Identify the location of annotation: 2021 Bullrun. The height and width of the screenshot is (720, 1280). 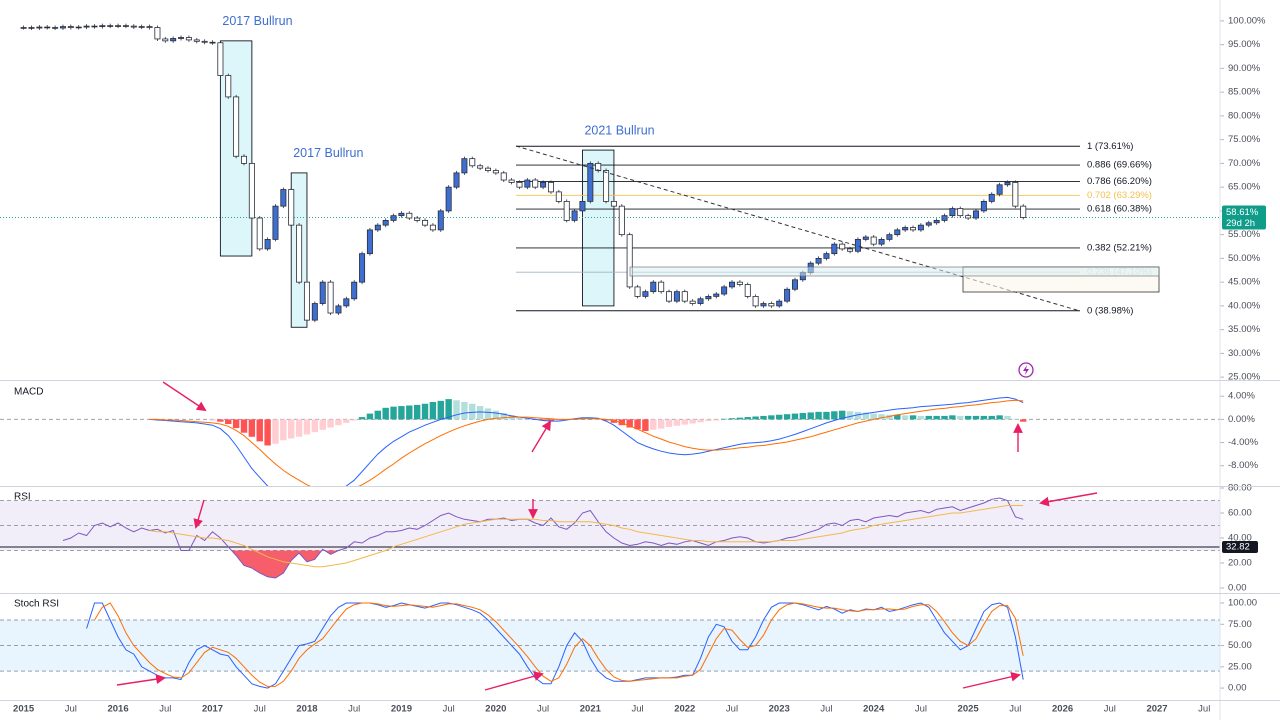
(619, 130).